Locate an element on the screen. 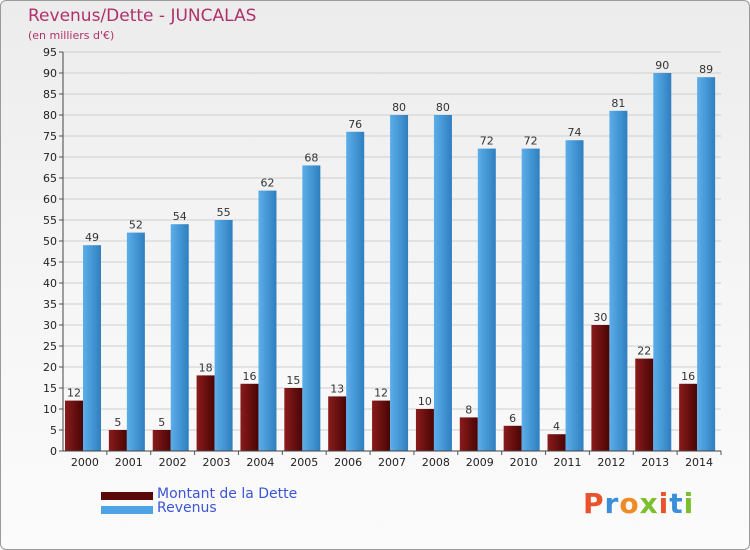 This screenshot has height=550, width=750. data-label: 74 is located at coordinates (575, 132).